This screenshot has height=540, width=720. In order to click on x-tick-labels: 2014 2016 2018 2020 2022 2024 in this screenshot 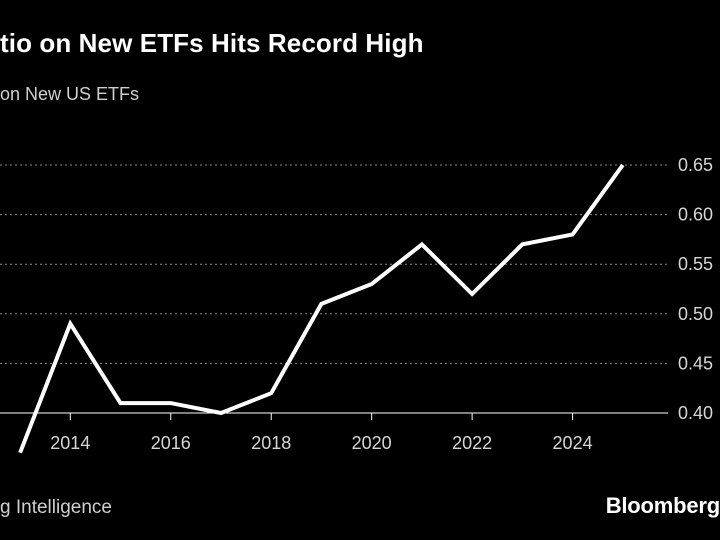, I will do `click(321, 433)`.